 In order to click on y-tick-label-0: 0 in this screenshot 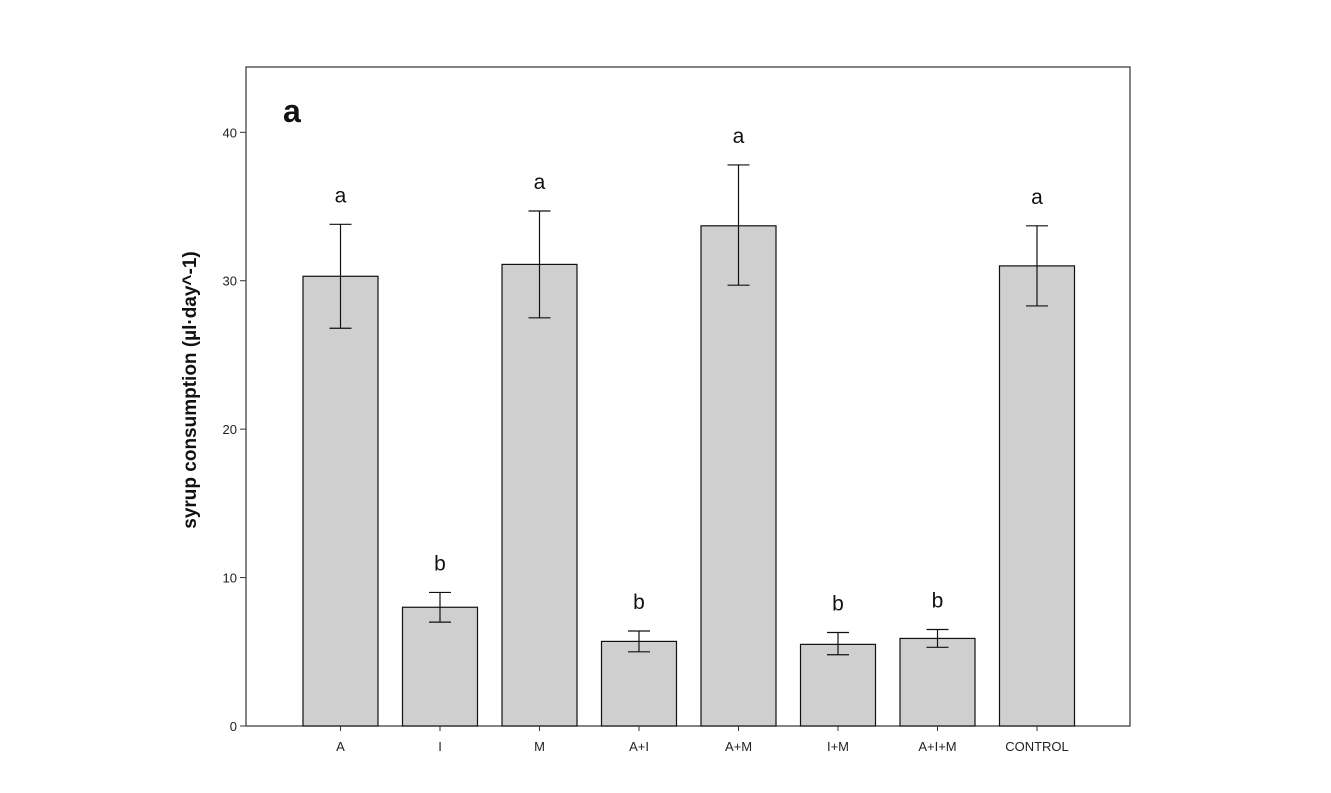, I will do `click(233, 726)`.